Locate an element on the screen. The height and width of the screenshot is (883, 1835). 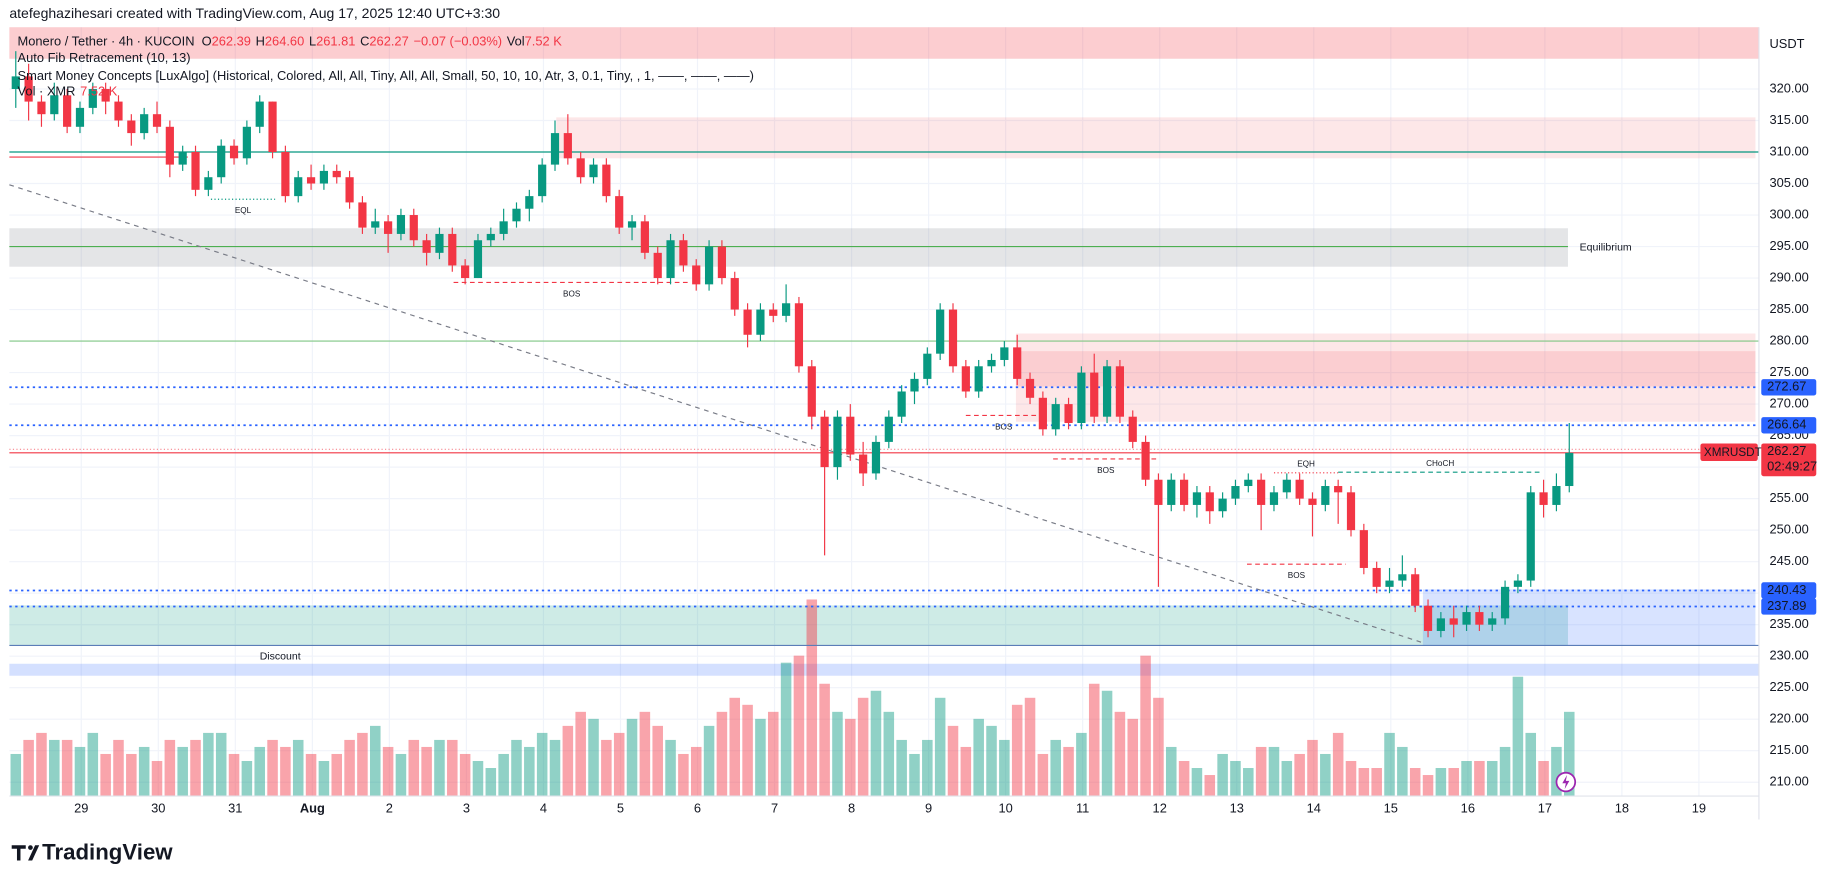
y-tick-label: 285.00 is located at coordinates (1788, 308).